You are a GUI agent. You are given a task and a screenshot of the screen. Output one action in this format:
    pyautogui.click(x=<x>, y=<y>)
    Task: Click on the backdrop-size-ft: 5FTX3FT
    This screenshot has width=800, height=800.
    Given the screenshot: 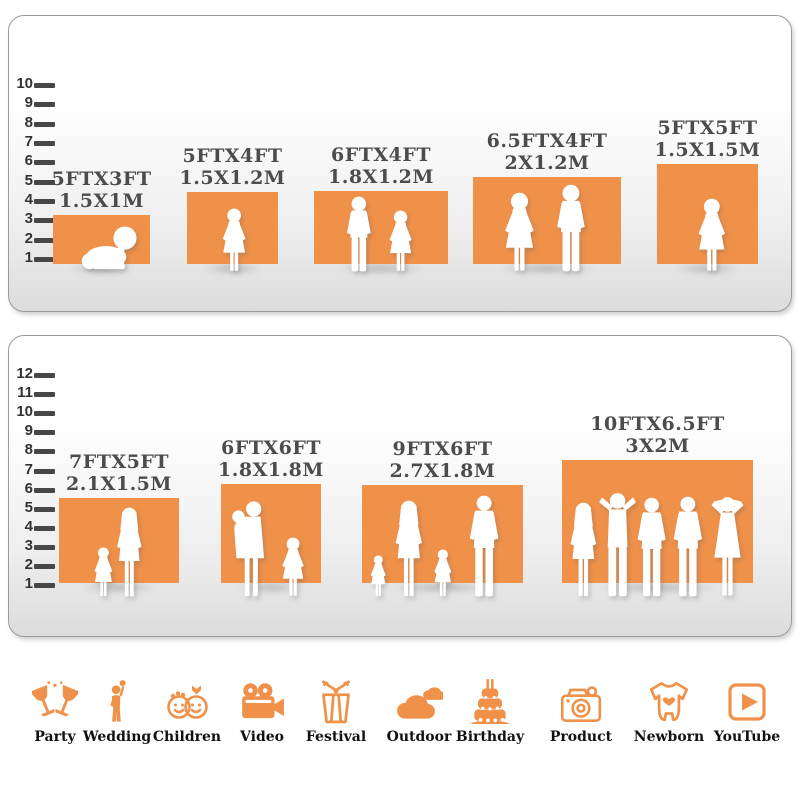 What is the action you would take?
    pyautogui.click(x=101, y=179)
    